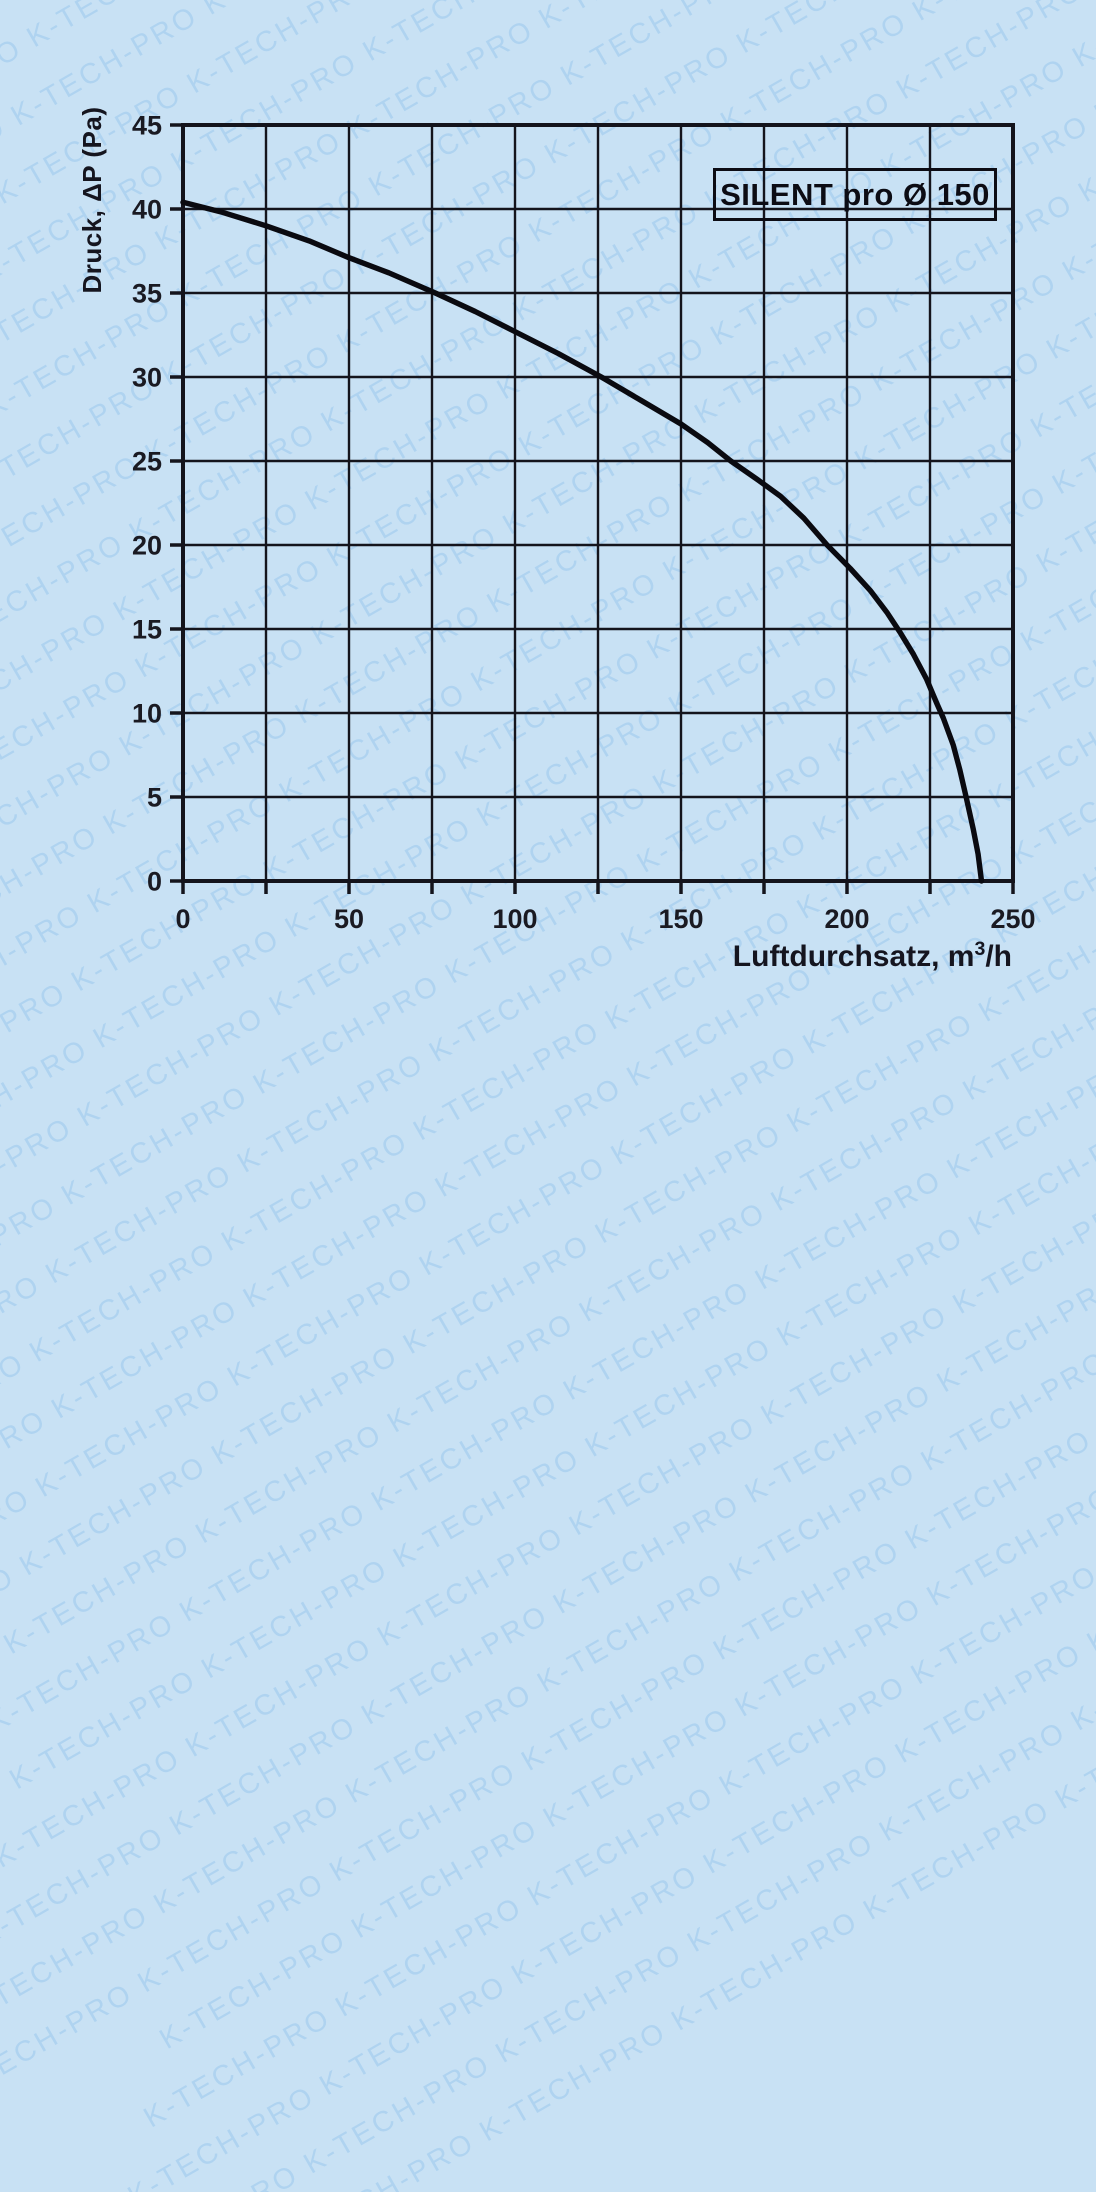  Describe the element at coordinates (147, 713) in the screenshot. I see `y-tick-label: 10` at that location.